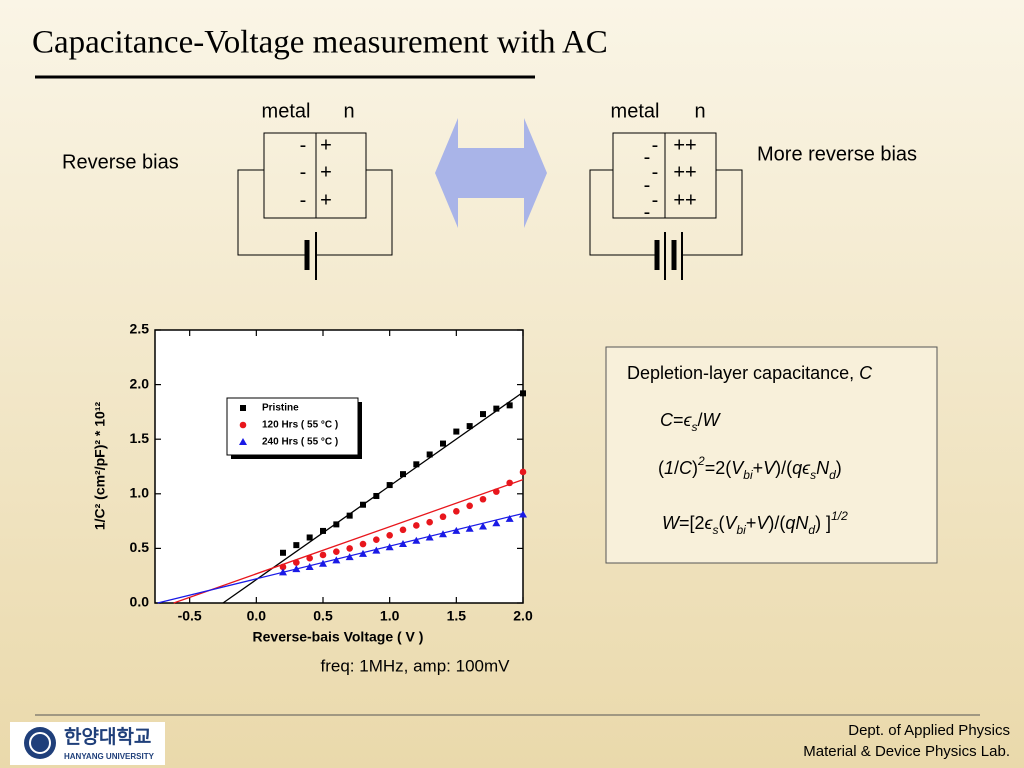 Image resolution: width=1024 pixels, height=768 pixels. Describe the element at coordinates (40, 743) in the screenshot. I see `logo-emblem` at that location.